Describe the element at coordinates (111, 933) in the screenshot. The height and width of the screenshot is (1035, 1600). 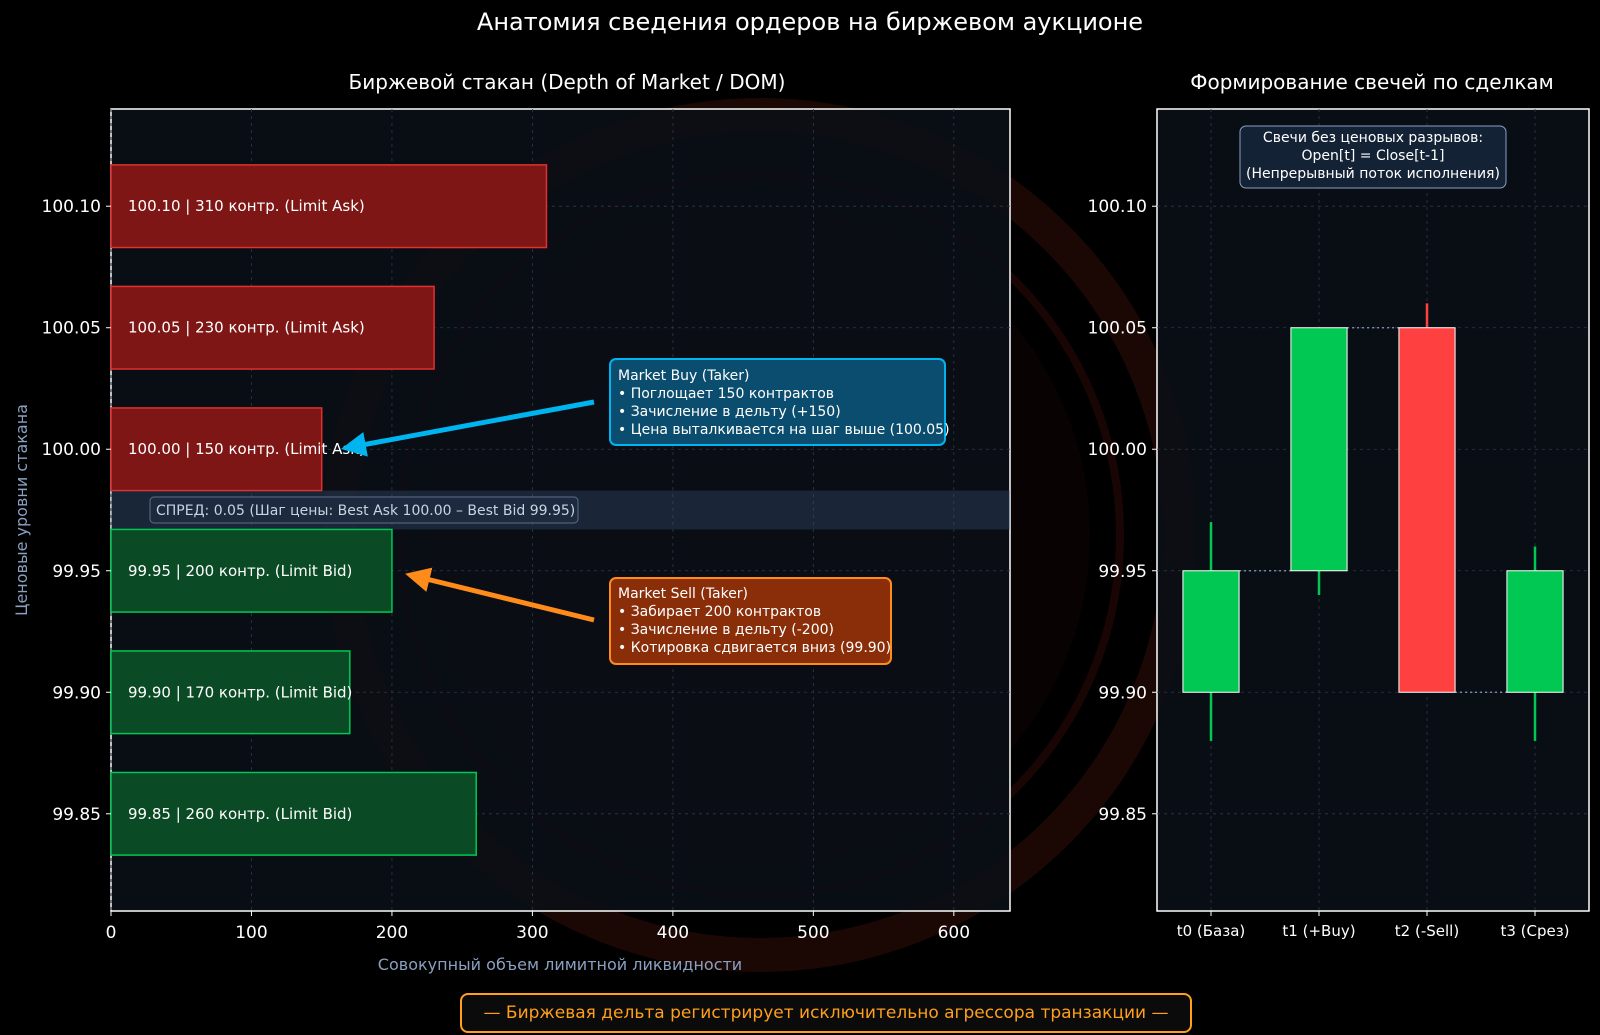
I see `dom-x-tick-label-0: 0` at that location.